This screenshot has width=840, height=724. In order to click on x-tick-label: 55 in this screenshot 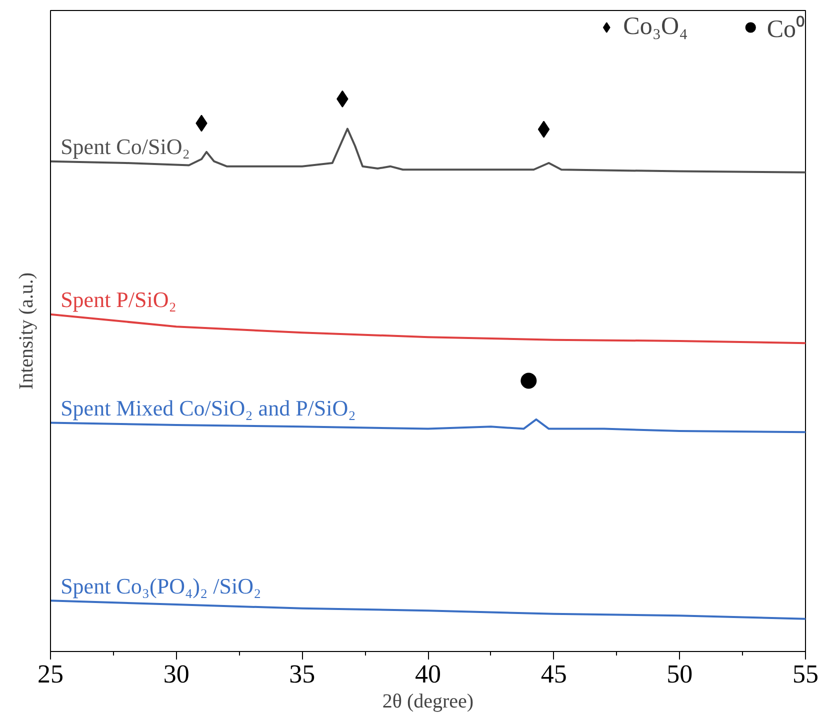, I will do `click(805, 674)`.